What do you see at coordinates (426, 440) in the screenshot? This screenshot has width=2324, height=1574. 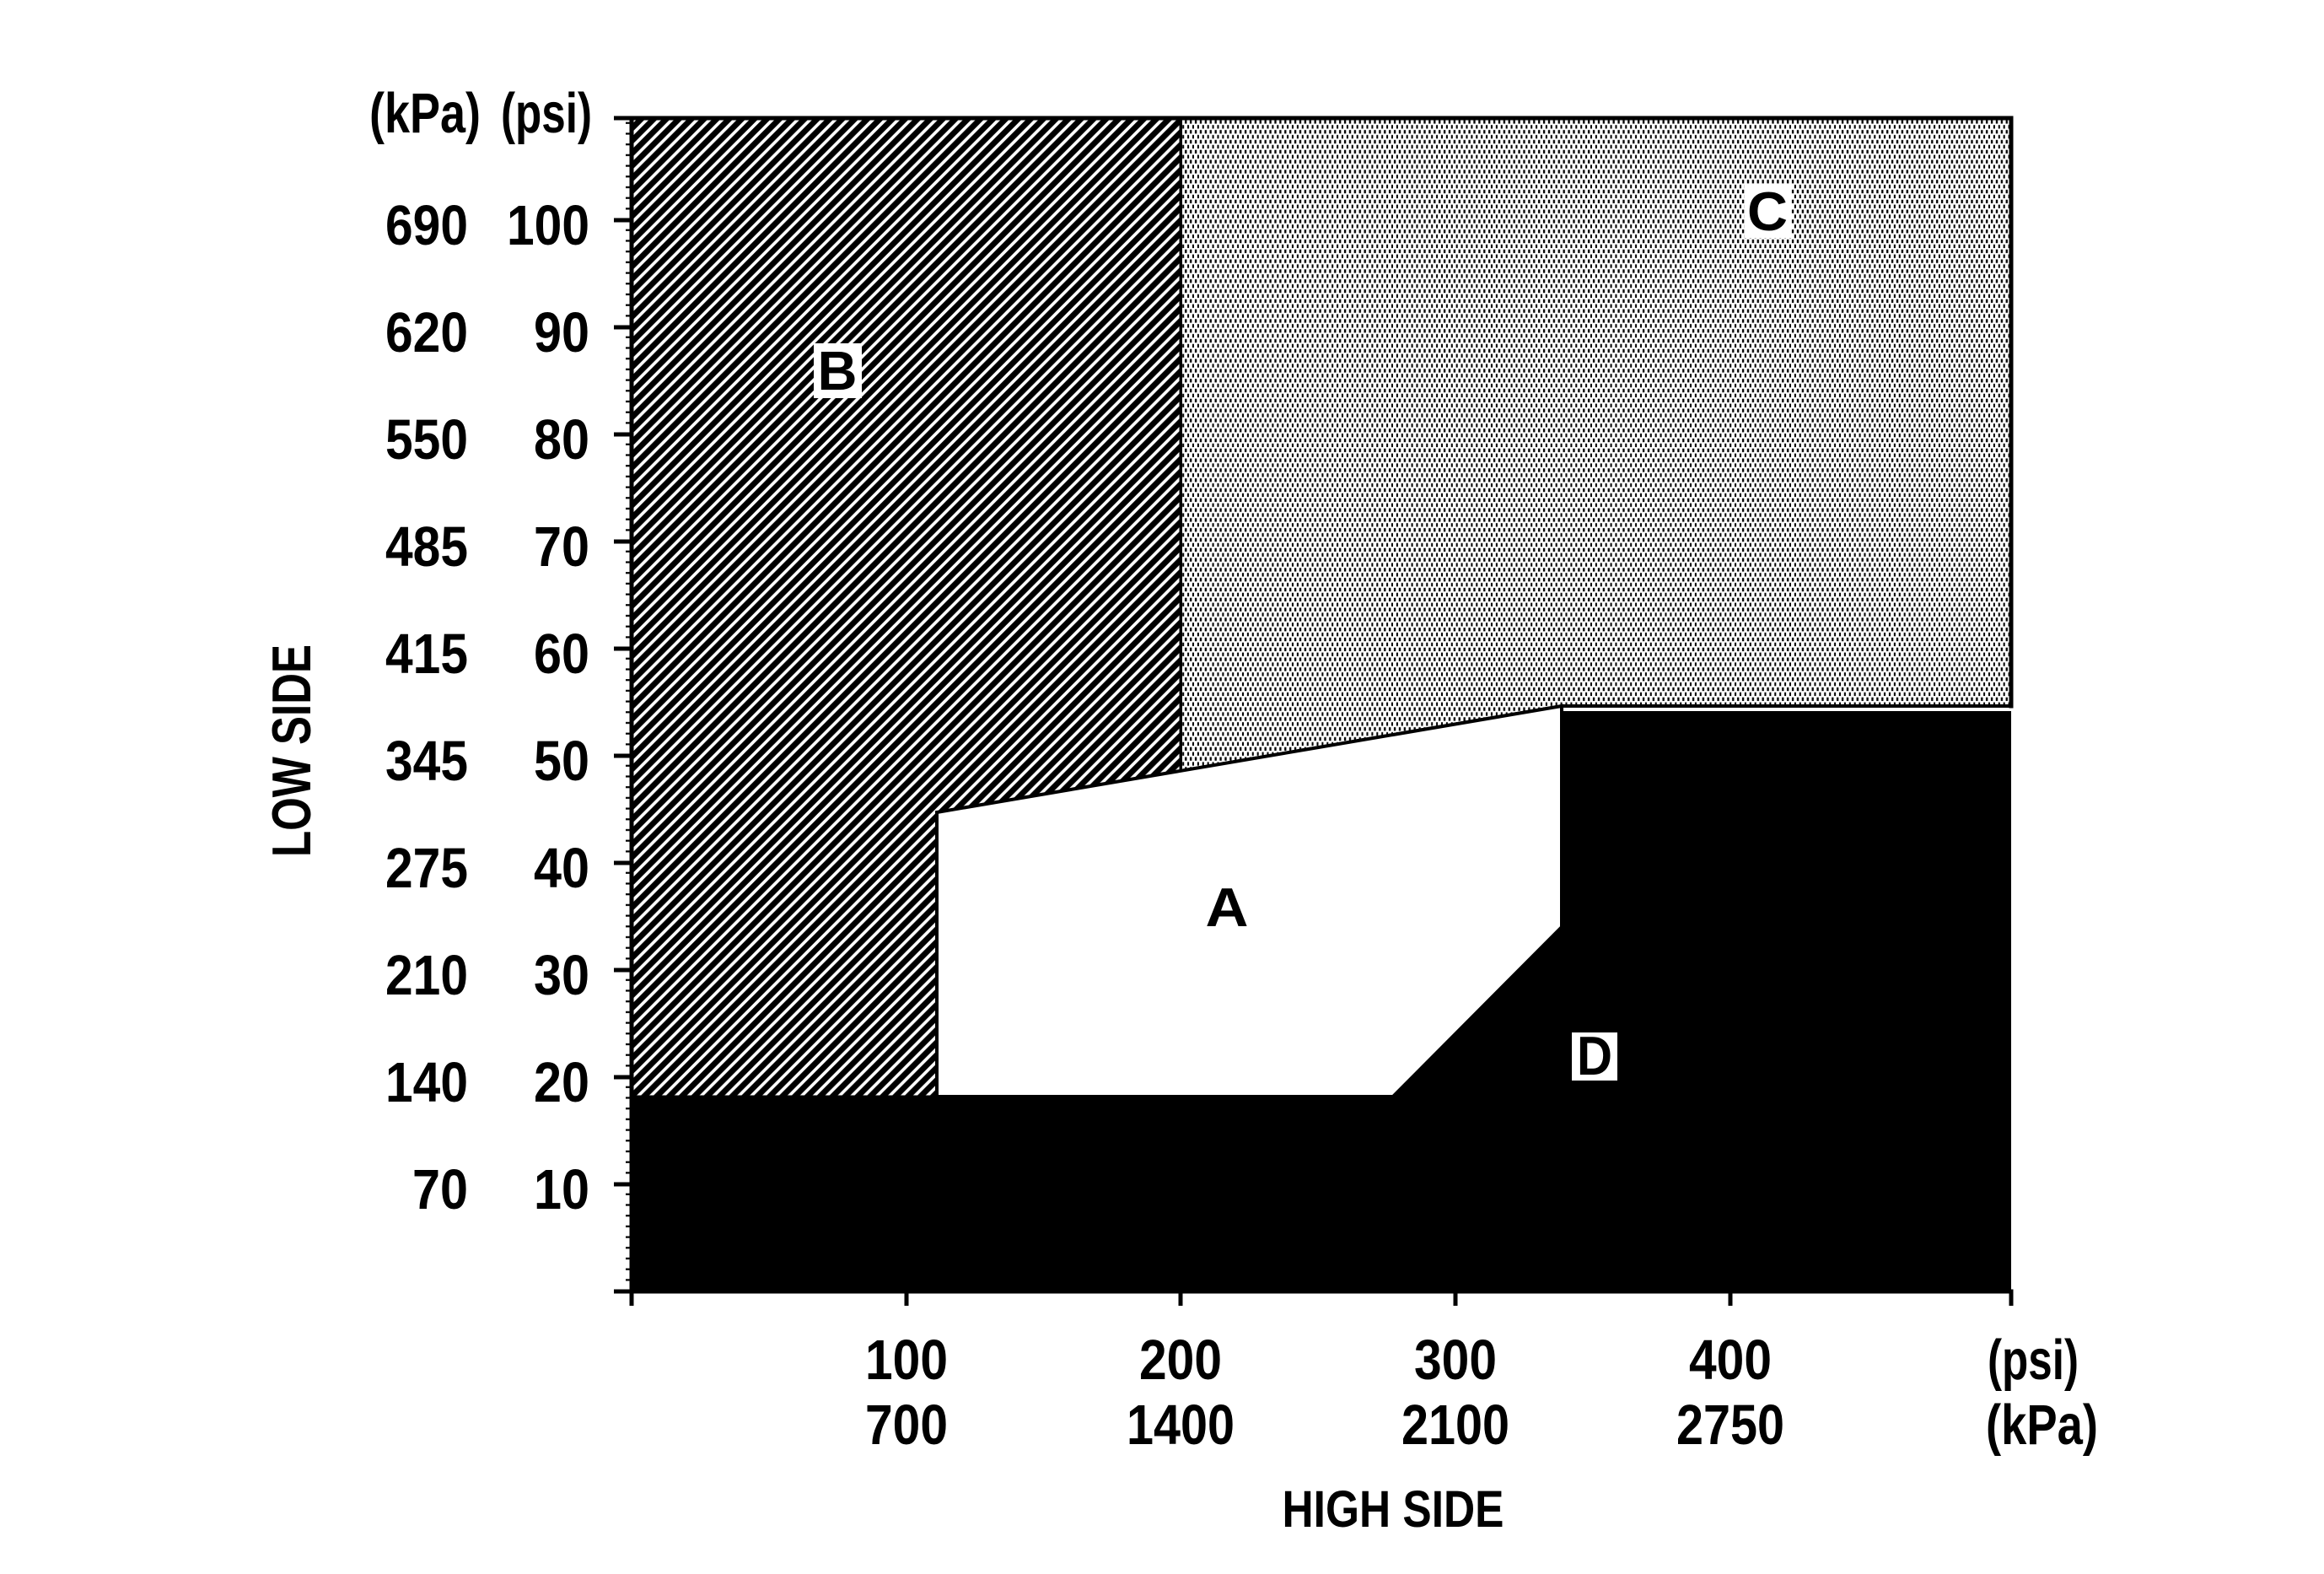 I see `svg-text: 550` at bounding box center [426, 440].